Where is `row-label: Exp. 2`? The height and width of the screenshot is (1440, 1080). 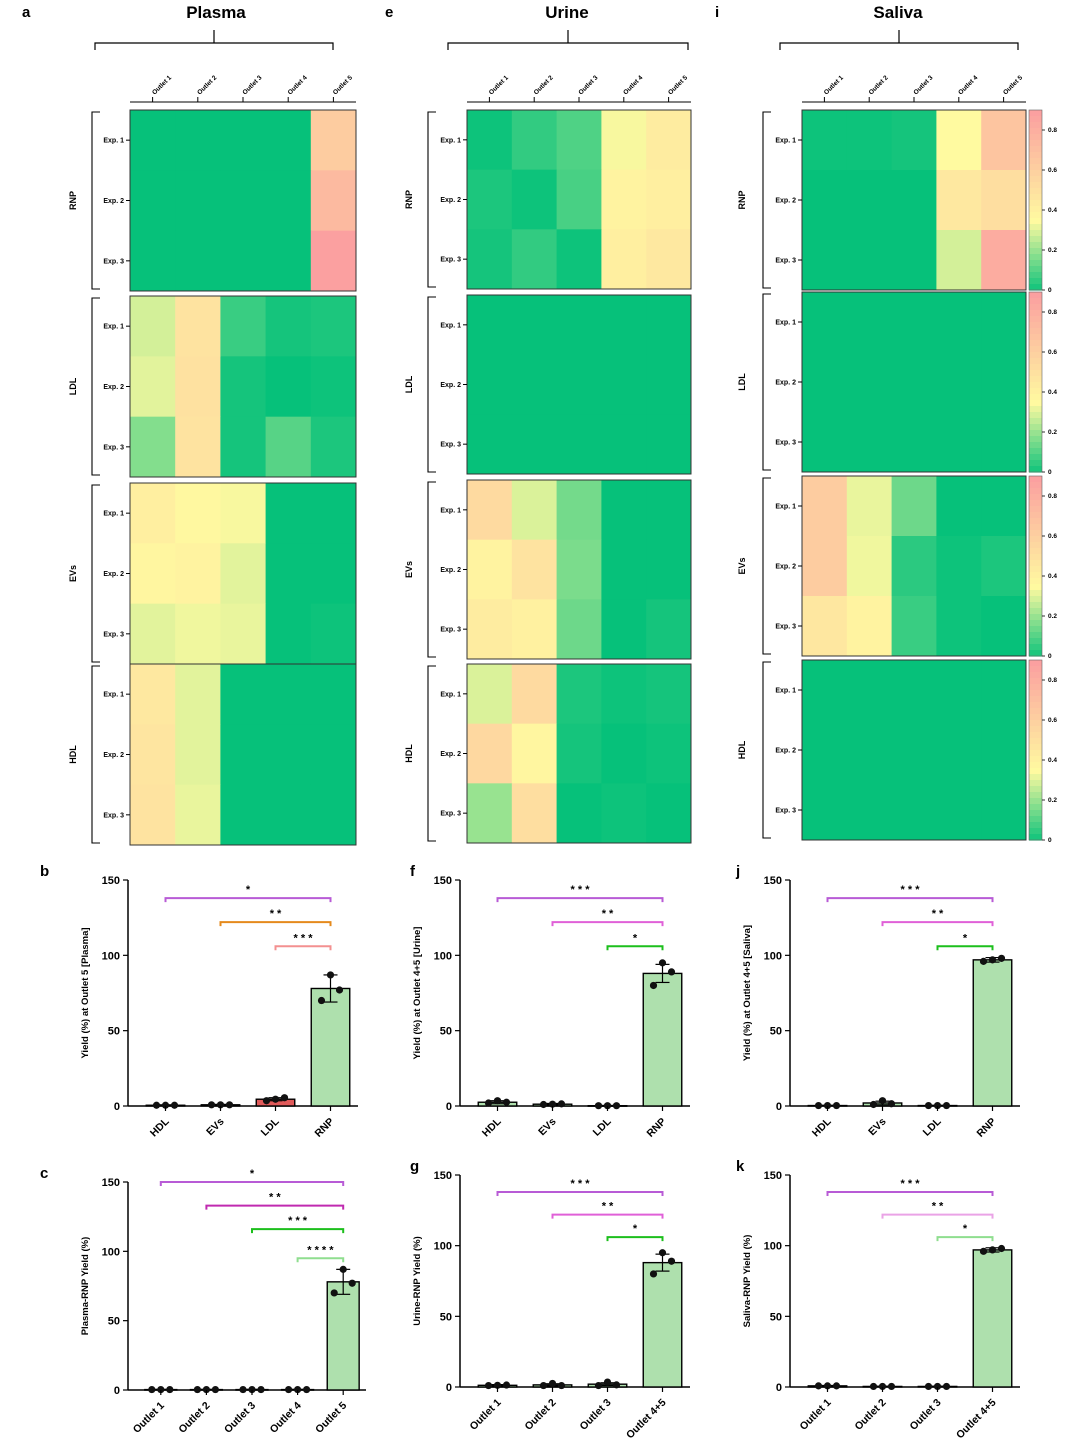 row-label: Exp. 2 is located at coordinates (785, 567).